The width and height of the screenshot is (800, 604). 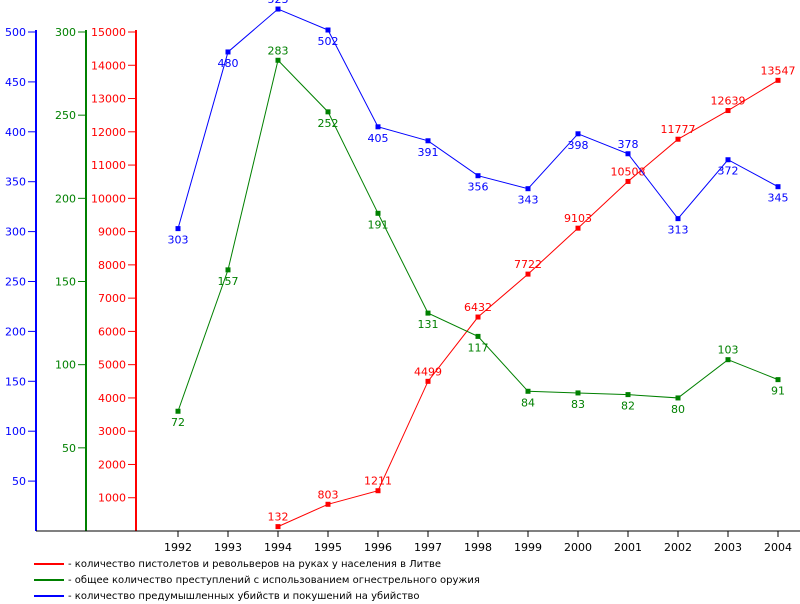 I want to click on red-axis-tick-label: 11000, so click(x=108, y=165).